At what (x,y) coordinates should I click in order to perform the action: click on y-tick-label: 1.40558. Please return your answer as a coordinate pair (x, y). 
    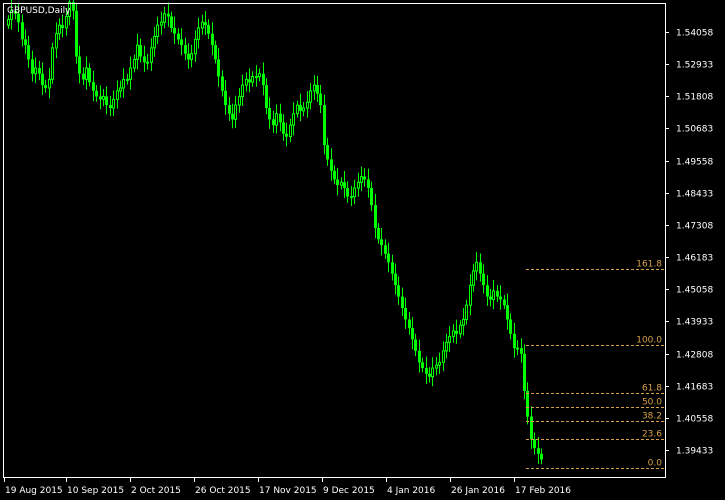
    Looking at the image, I should click on (694, 420).